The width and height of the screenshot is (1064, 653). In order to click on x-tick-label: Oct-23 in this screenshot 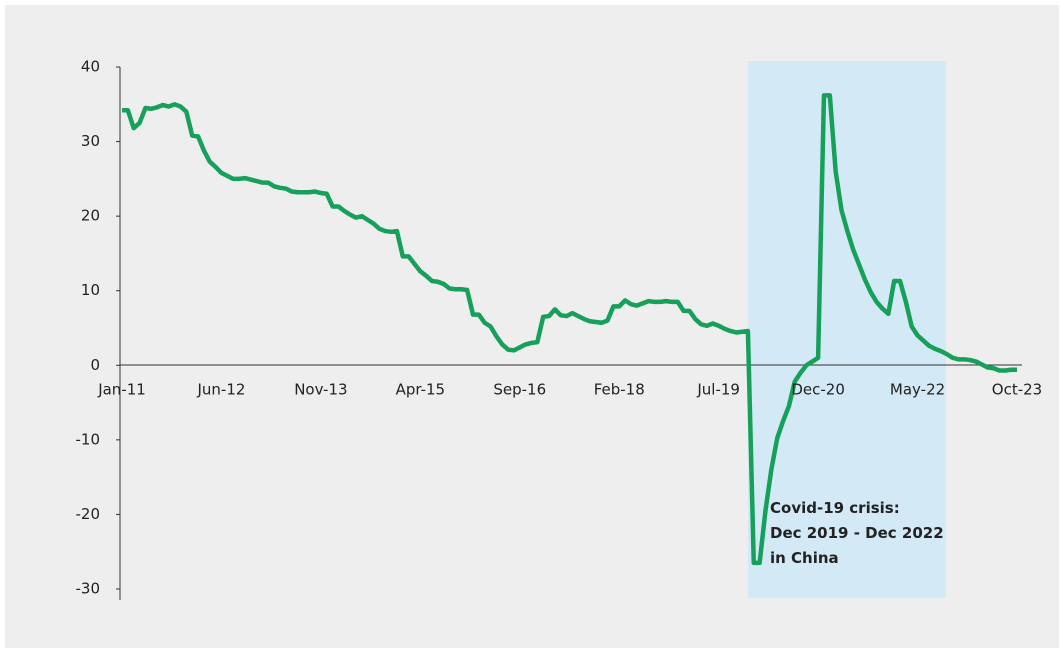, I will do `click(1017, 390)`.